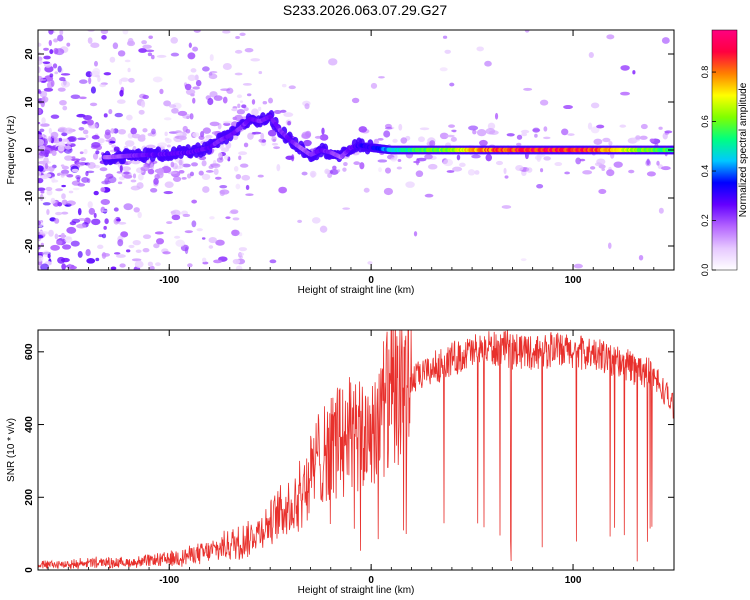 This screenshot has width=750, height=600. Describe the element at coordinates (365, 10) in the screenshot. I see `figure-title: S233.2026.063.07.29.G27` at that location.